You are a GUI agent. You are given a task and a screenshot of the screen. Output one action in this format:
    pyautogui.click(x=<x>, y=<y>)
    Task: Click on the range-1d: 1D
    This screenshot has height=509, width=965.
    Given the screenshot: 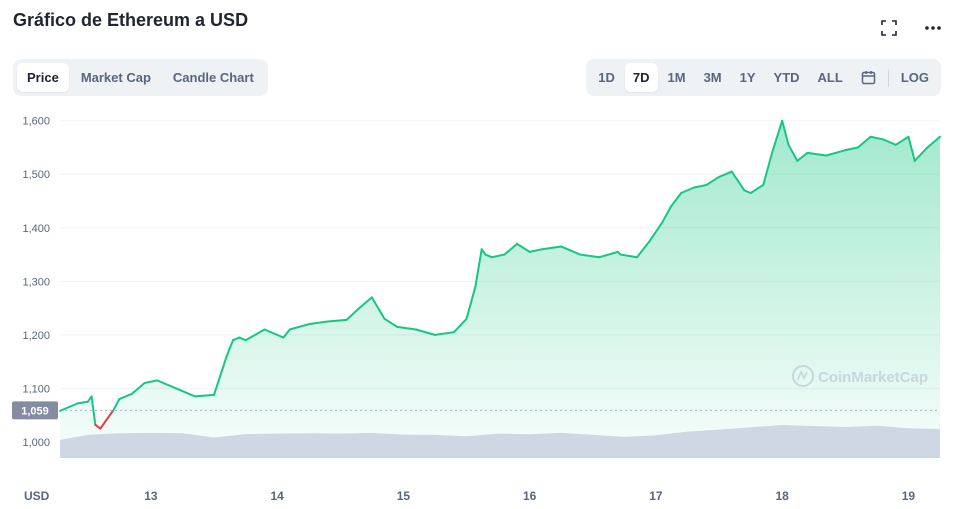 What is the action you would take?
    pyautogui.click(x=606, y=77)
    